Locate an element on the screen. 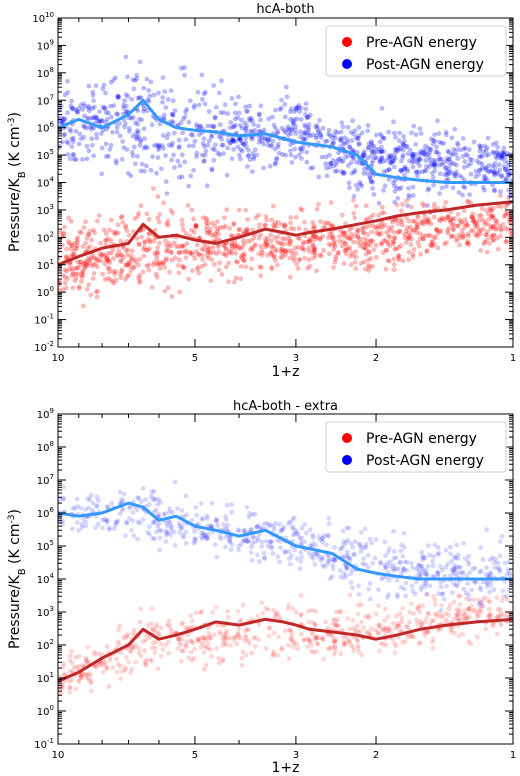 This screenshot has width=520, height=776. y-tick-label: 105 is located at coordinates (45, 155).